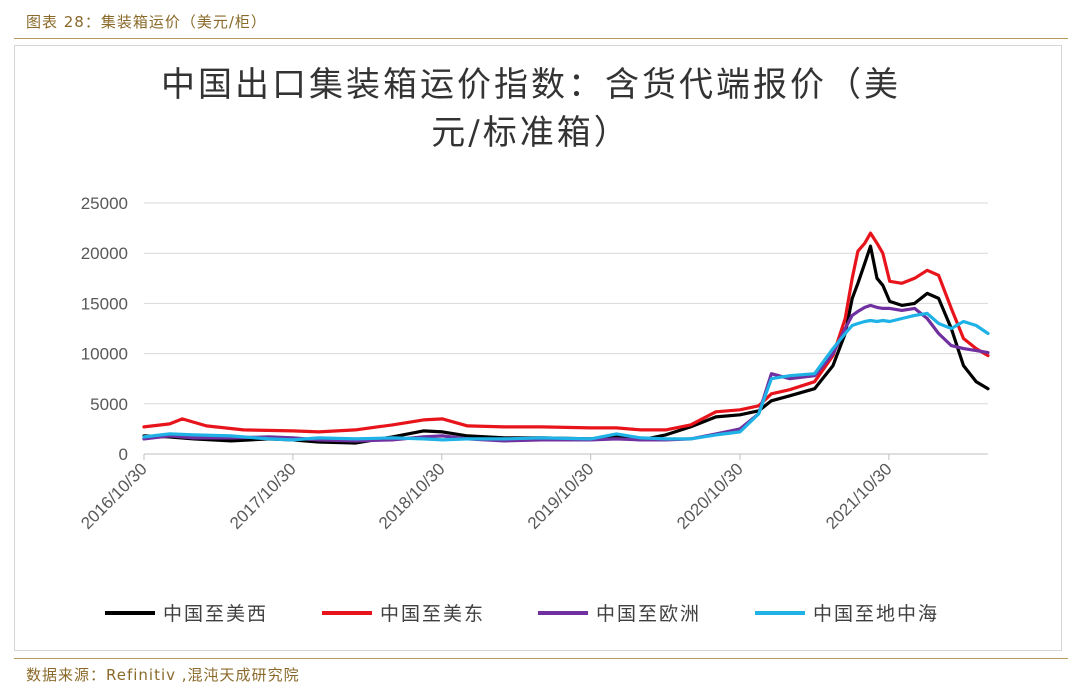 Image resolution: width=1080 pixels, height=691 pixels. I want to click on chart-title-line2: 元/标准箱）, so click(530, 133).